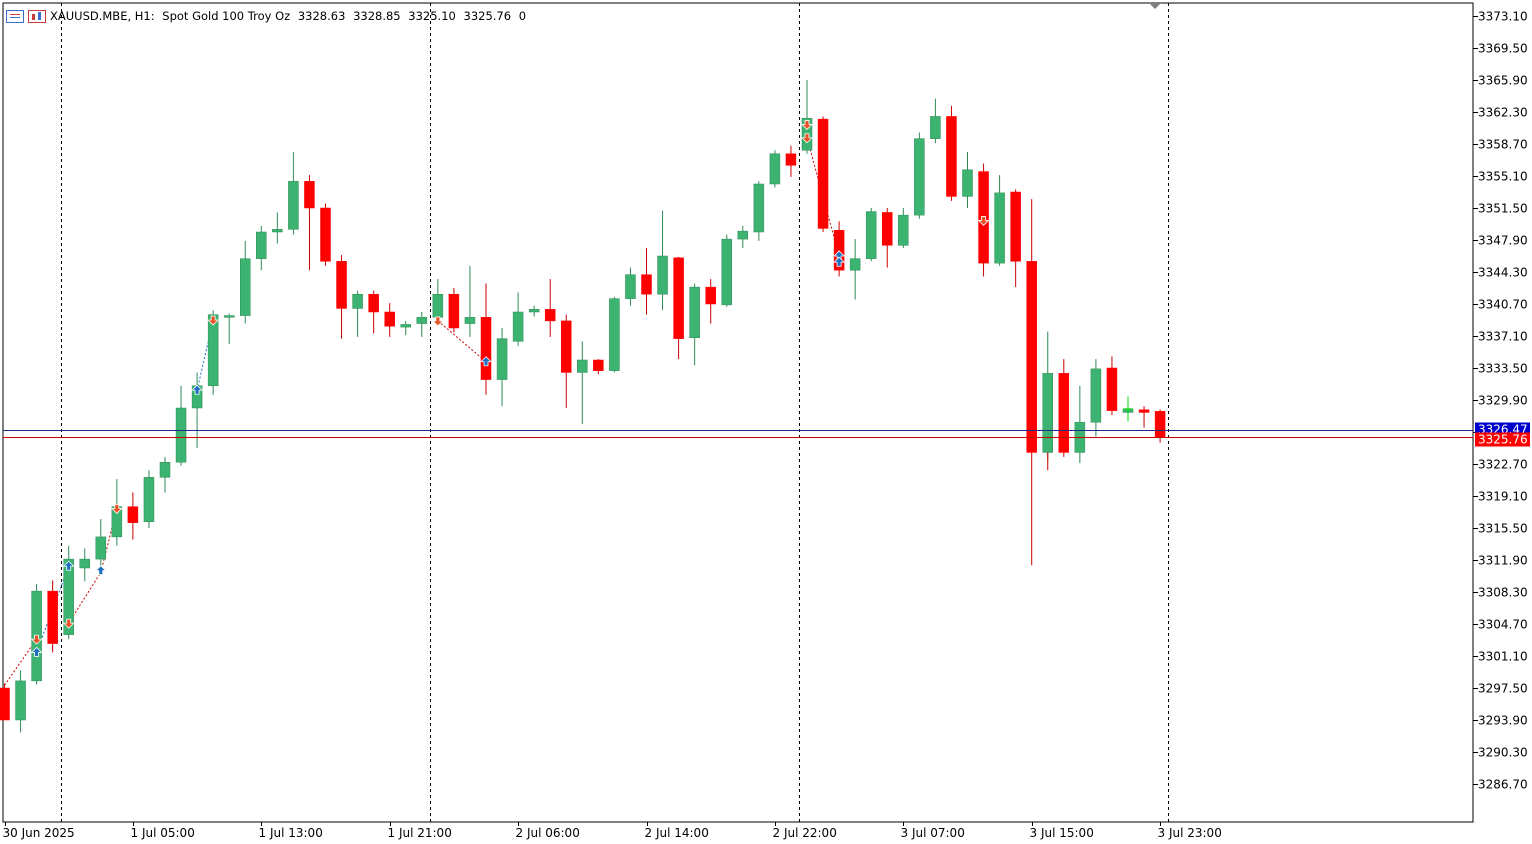 Image resolution: width=1532 pixels, height=844 pixels. What do you see at coordinates (1190, 833) in the screenshot?
I see `x-tick-label: 3 Jul 23:00` at bounding box center [1190, 833].